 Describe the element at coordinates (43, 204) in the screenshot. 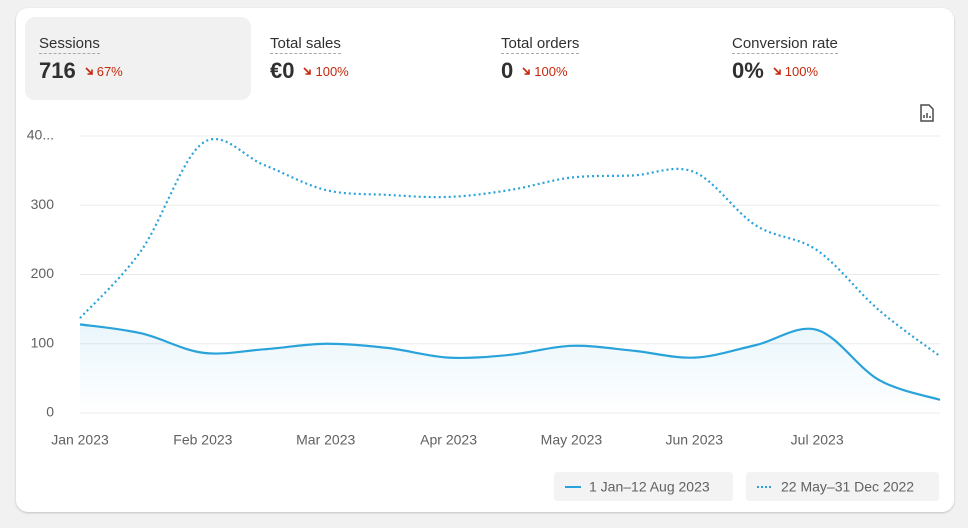

I see `y-tick-label: 300` at that location.